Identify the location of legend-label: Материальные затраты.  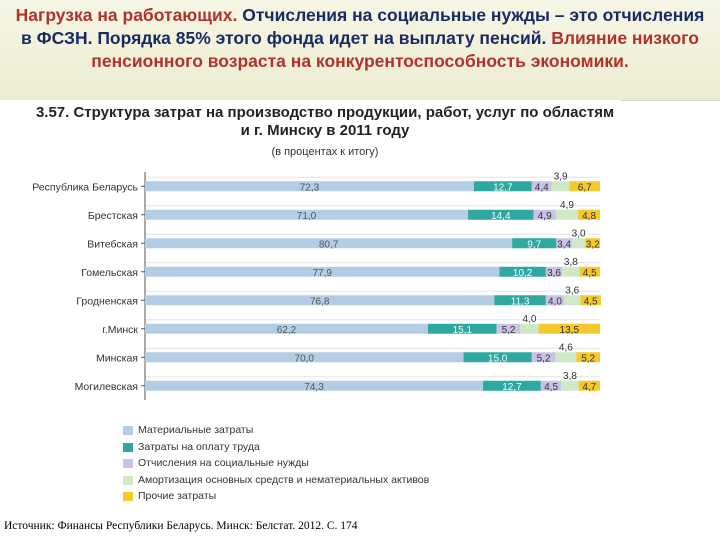
(196, 430).